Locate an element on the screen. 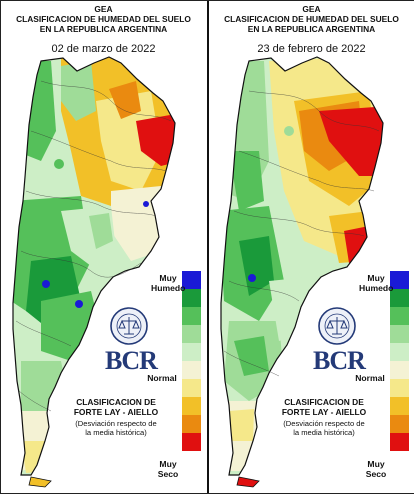 The image size is (414, 494). legend-middle-label-right: Normal is located at coordinates (370, 378).